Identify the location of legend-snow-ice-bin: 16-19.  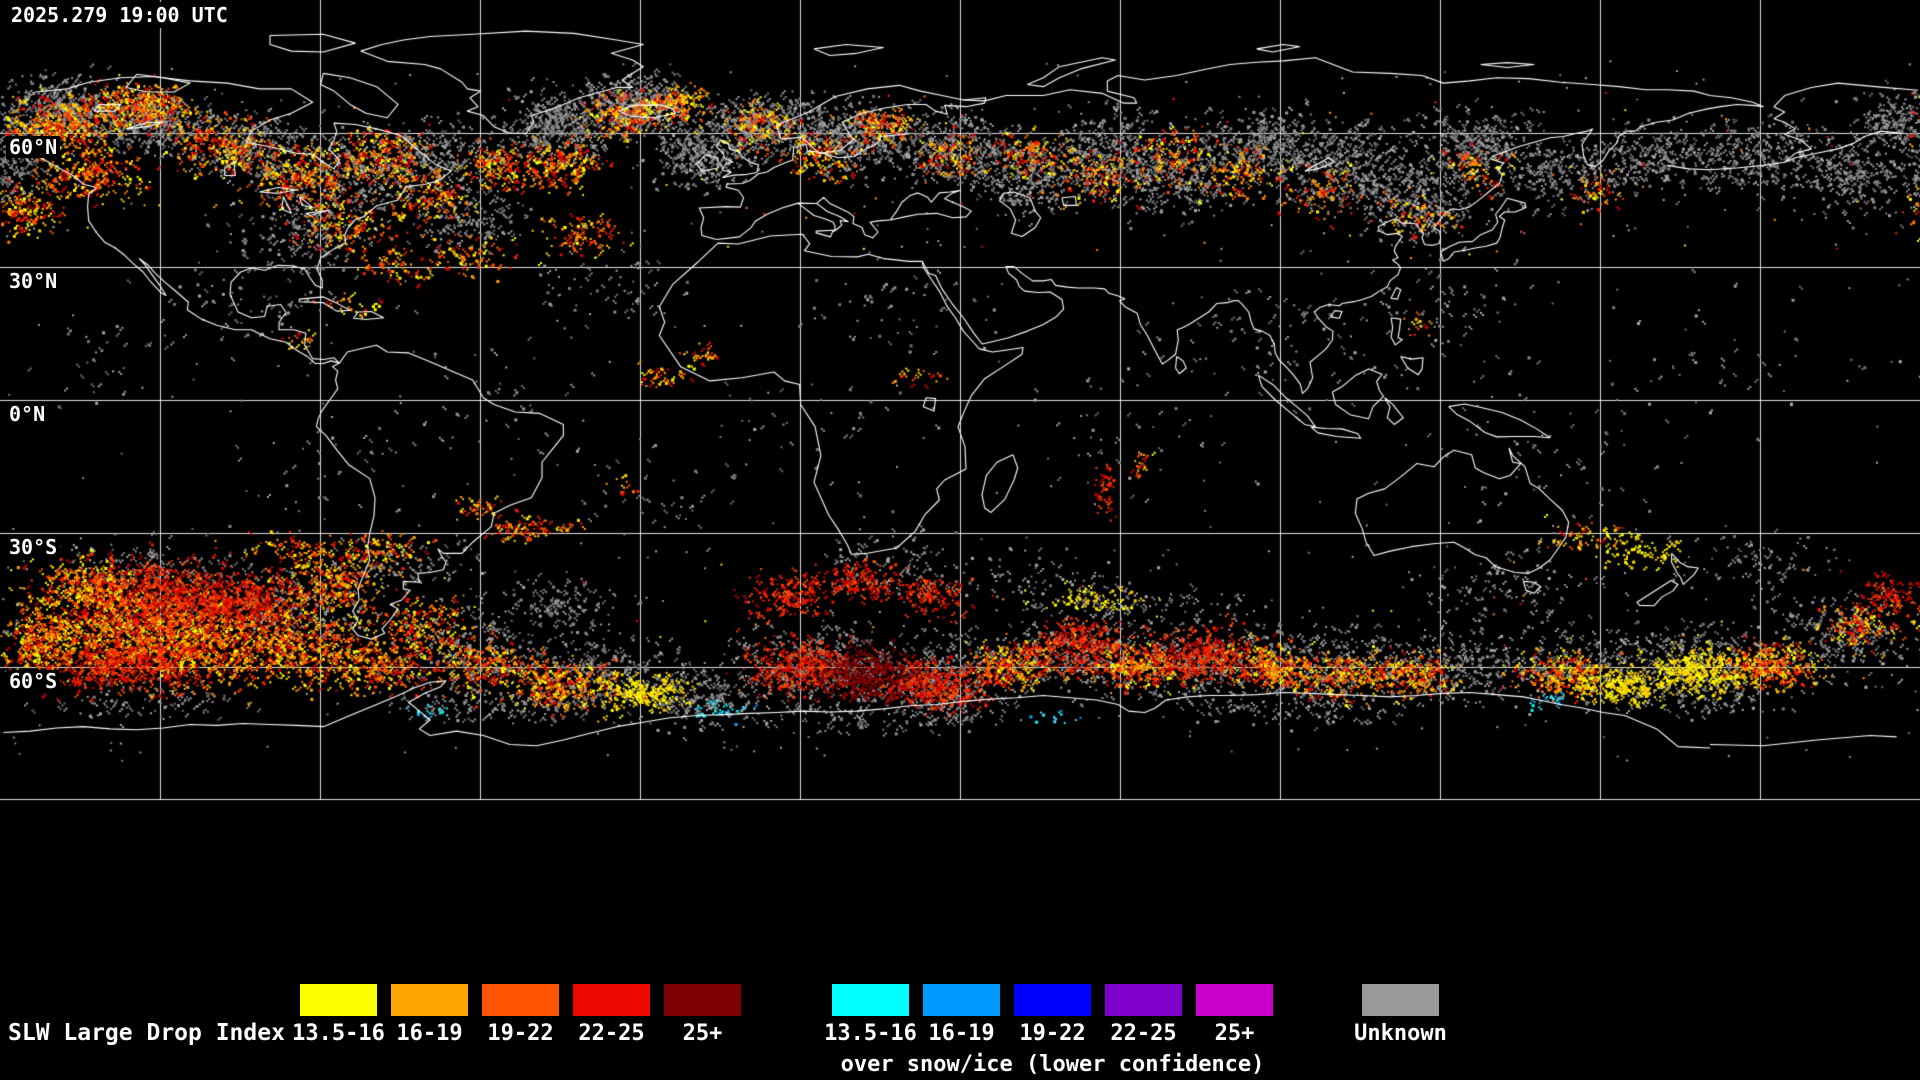
(961, 1015).